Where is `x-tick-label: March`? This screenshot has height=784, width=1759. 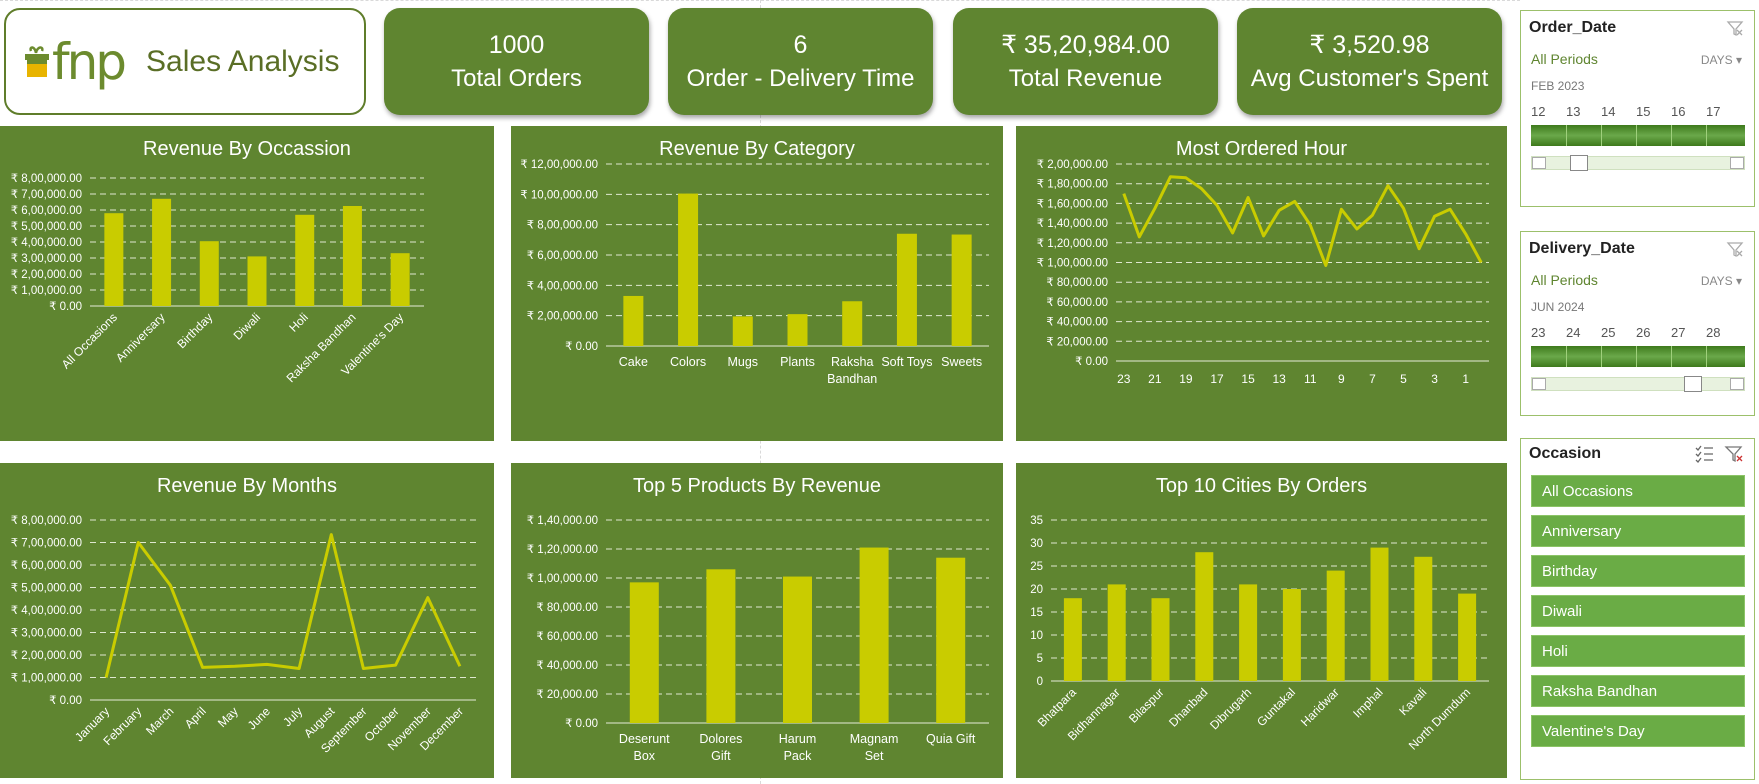
x-tick-label: March is located at coordinates (159, 720).